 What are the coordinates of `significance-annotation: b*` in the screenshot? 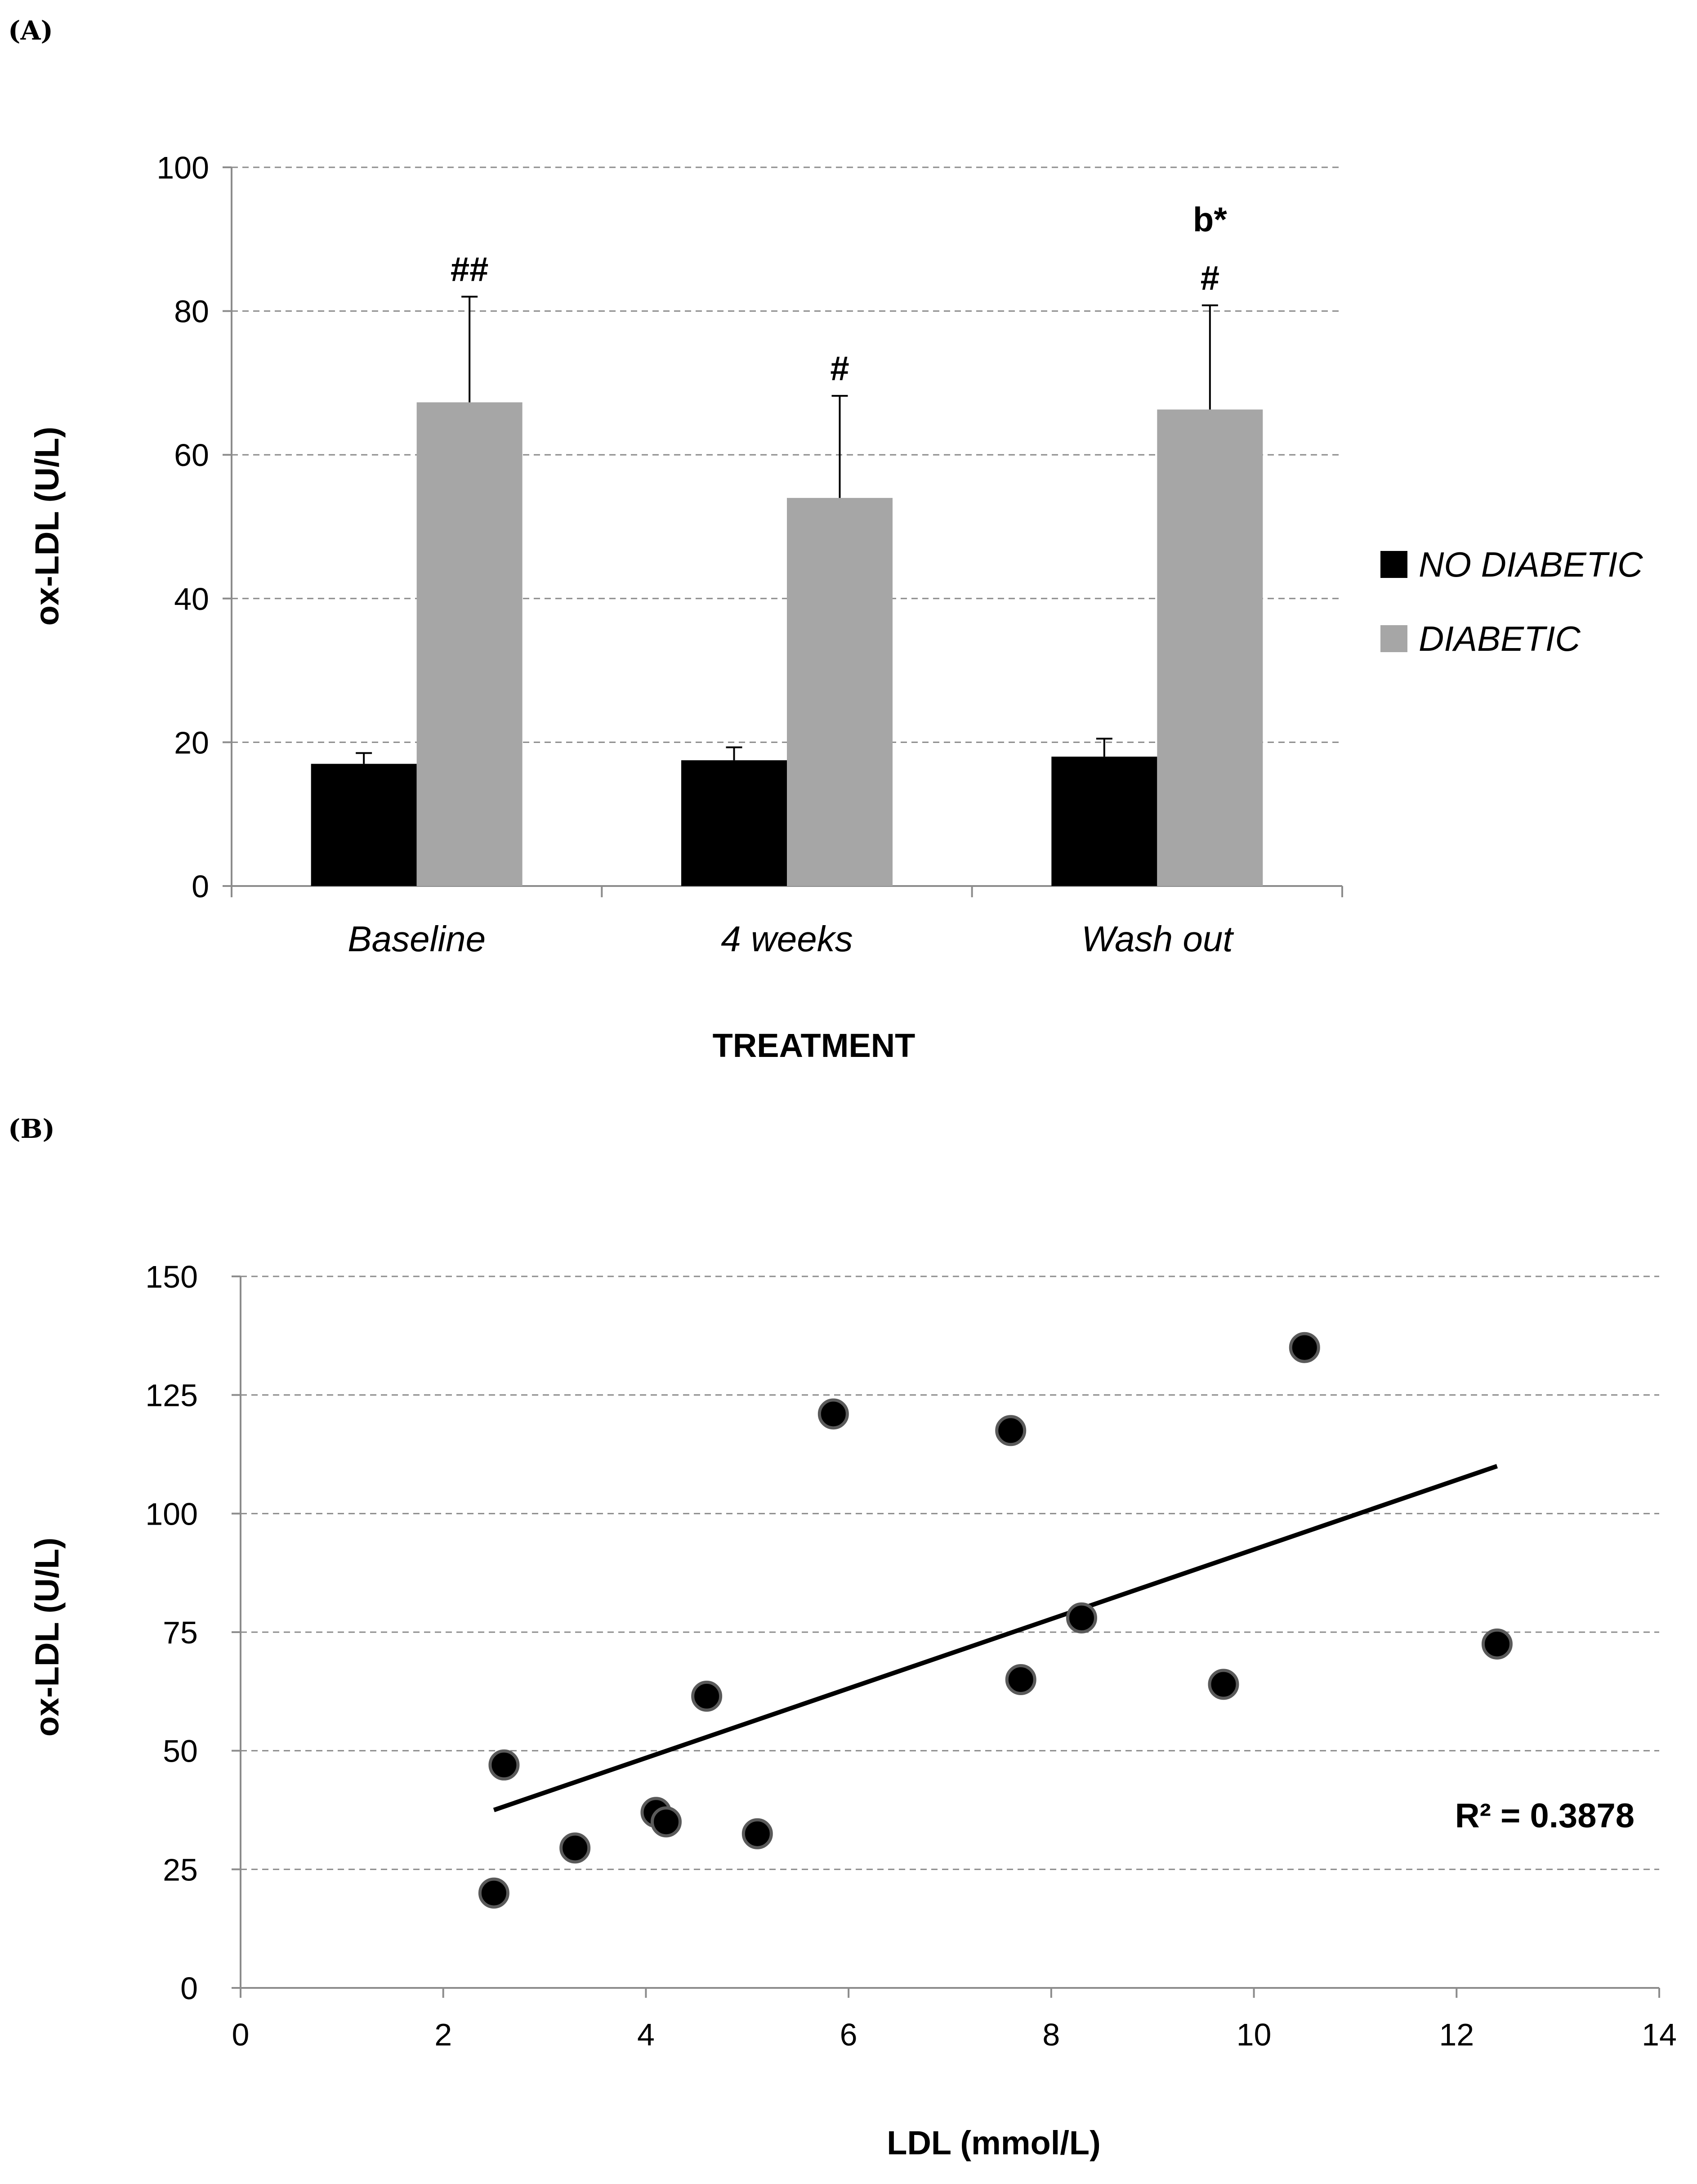 It's located at (1210, 220).